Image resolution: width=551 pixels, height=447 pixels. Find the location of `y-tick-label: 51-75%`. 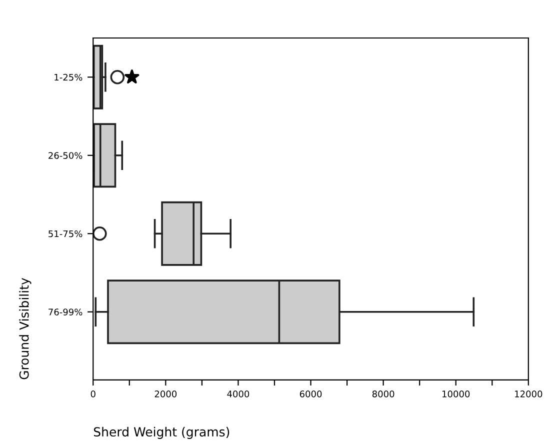

y-tick-label: 51-75% is located at coordinates (65, 234).